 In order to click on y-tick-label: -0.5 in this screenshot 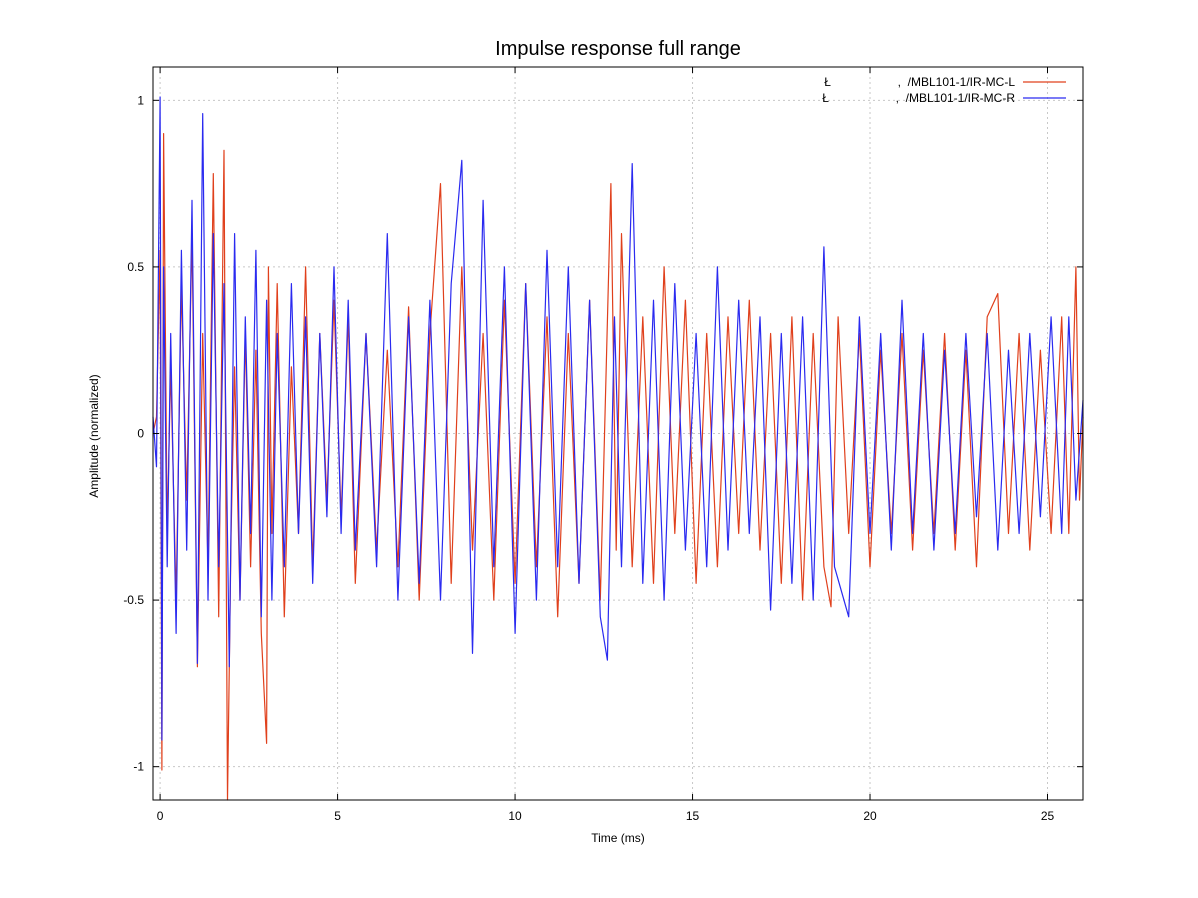, I will do `click(133, 600)`.